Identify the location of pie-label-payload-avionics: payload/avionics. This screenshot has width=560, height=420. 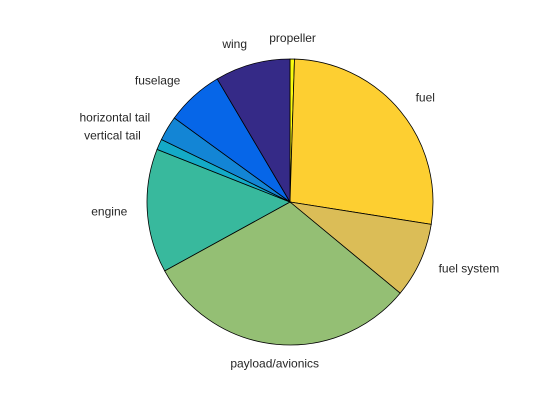
(274, 363).